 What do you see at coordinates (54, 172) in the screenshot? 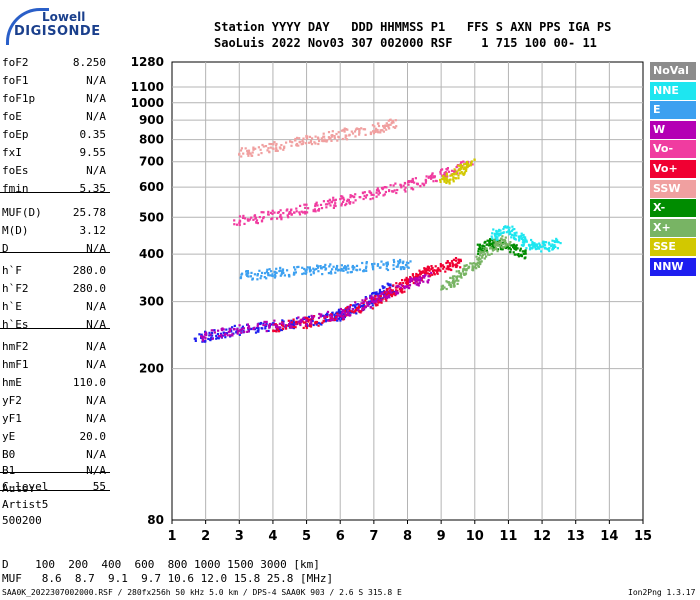
I see `param-row-foes: foEs N/A` at bounding box center [54, 172].